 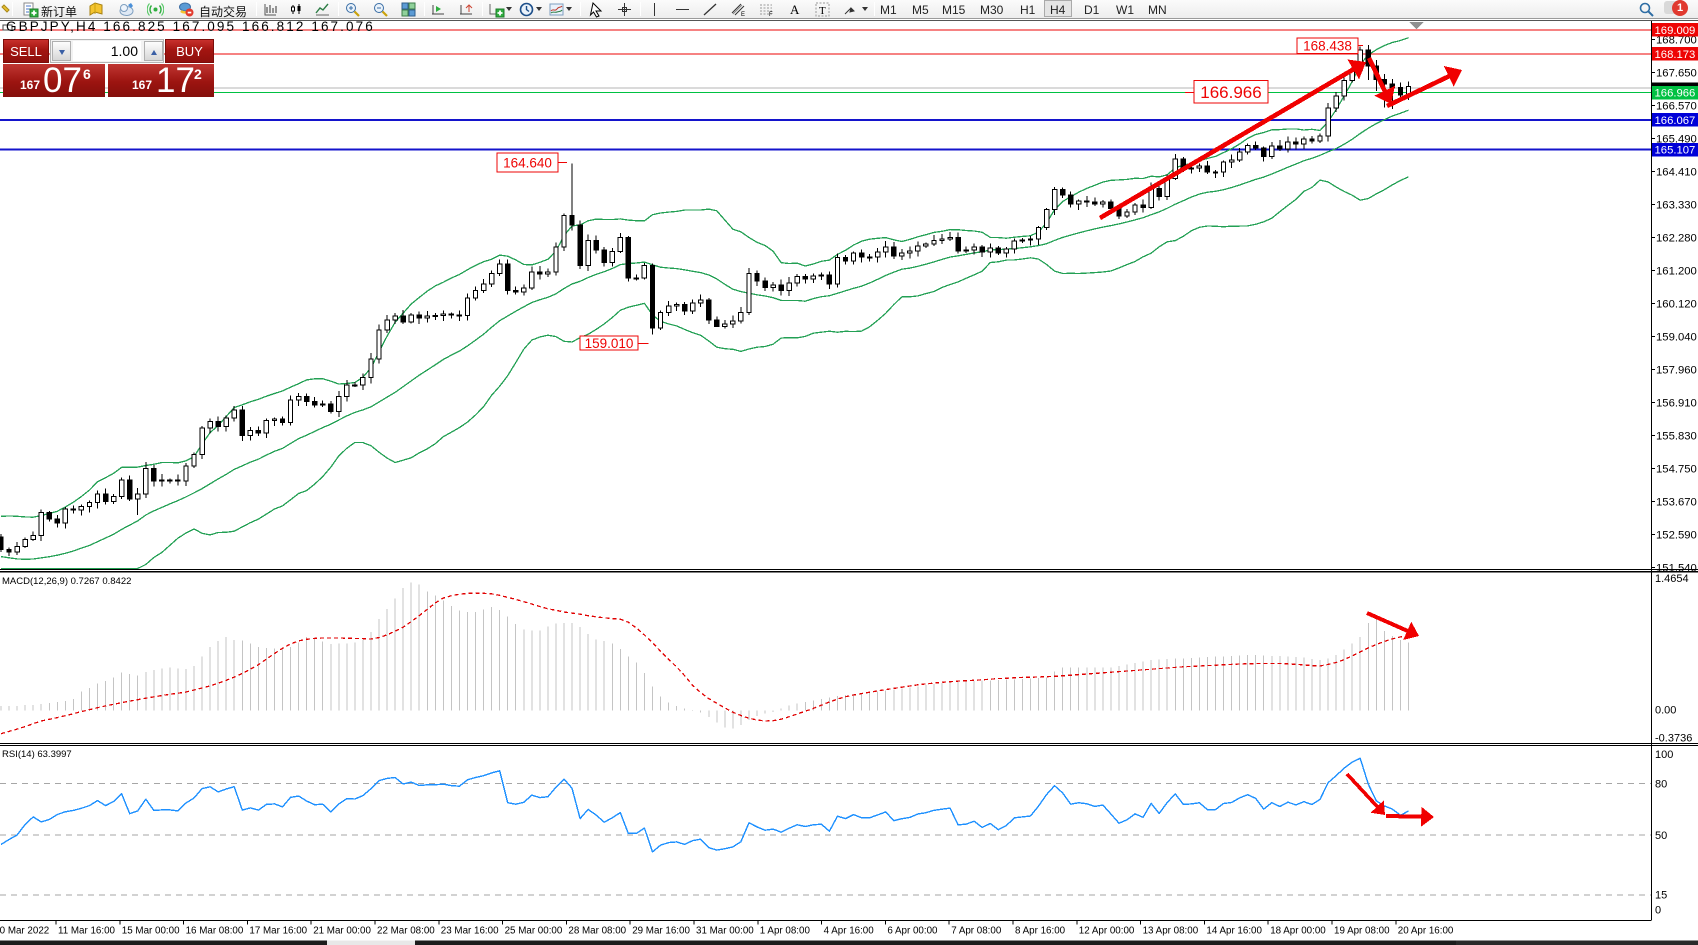 I want to click on svg-text: 169.009, so click(x=1675, y=31).